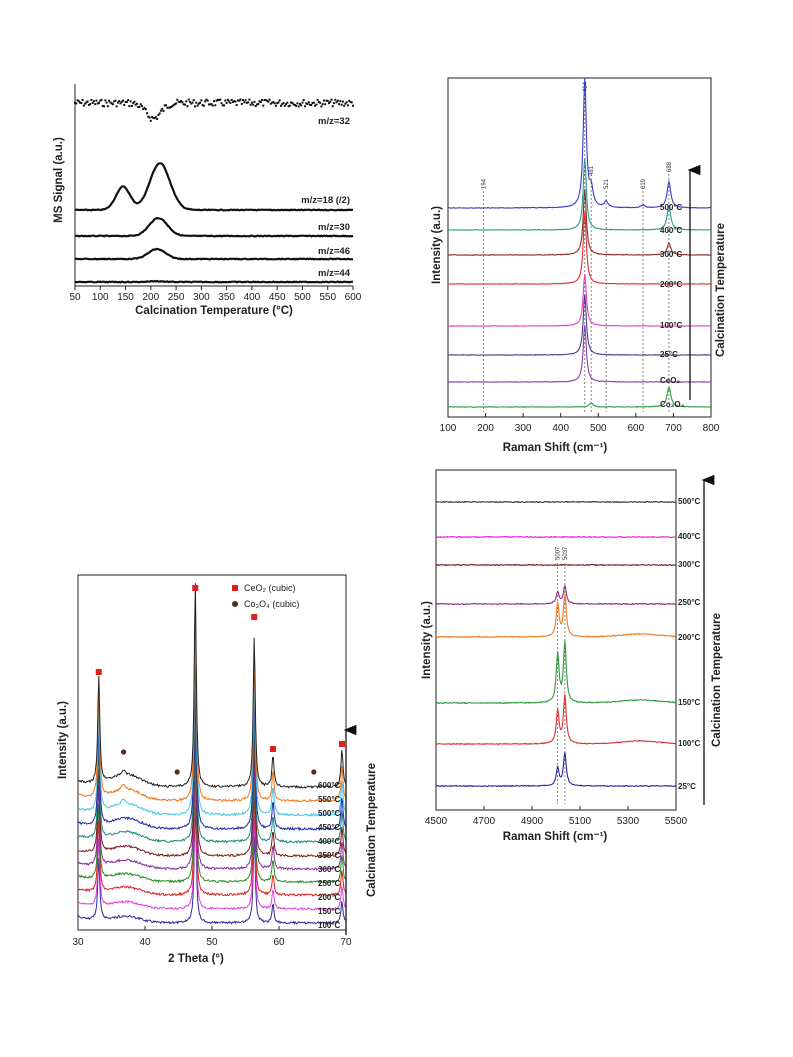 This screenshot has height=1057, width=793. What do you see at coordinates (676, 821) in the screenshot?
I see `raman-high-x-tick-label: 5500` at bounding box center [676, 821].